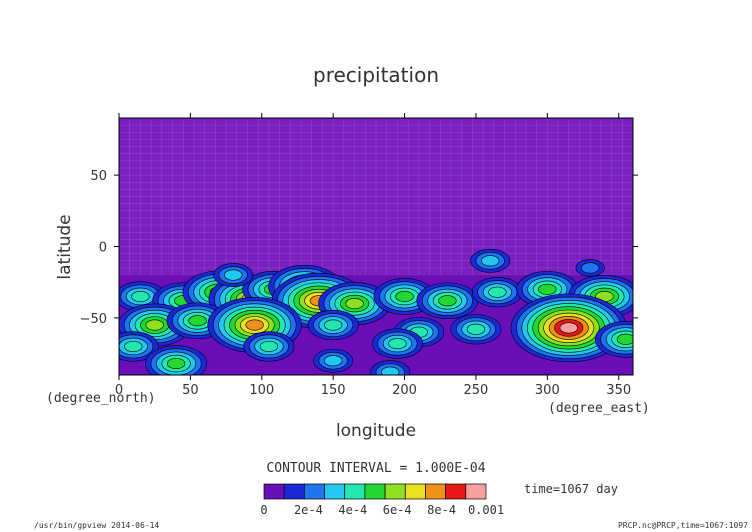 The height and width of the screenshot is (532, 752). Describe the element at coordinates (486, 510) in the screenshot. I see `colorbar-tick-label: 0.001` at that location.